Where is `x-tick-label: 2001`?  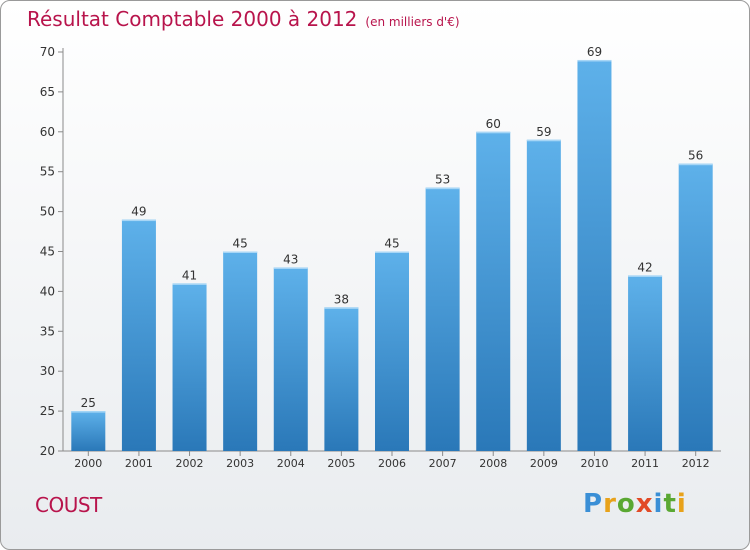 x-tick-label: 2001 is located at coordinates (139, 463).